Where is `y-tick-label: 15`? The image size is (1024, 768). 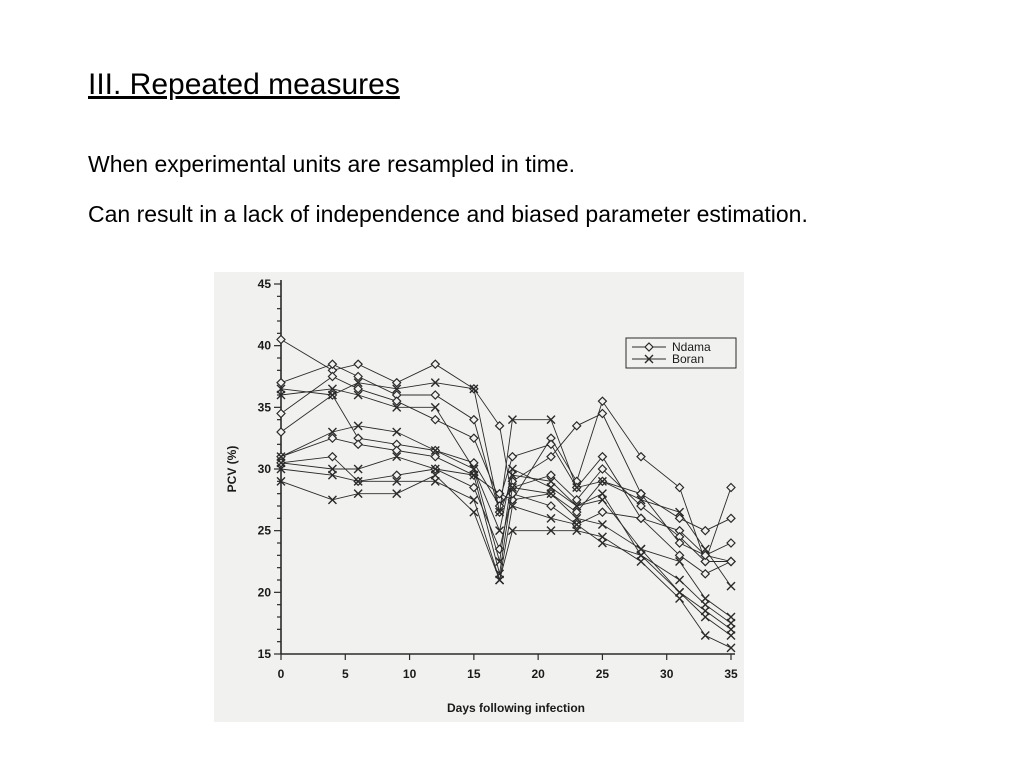 y-tick-label: 15 is located at coordinates (265, 654).